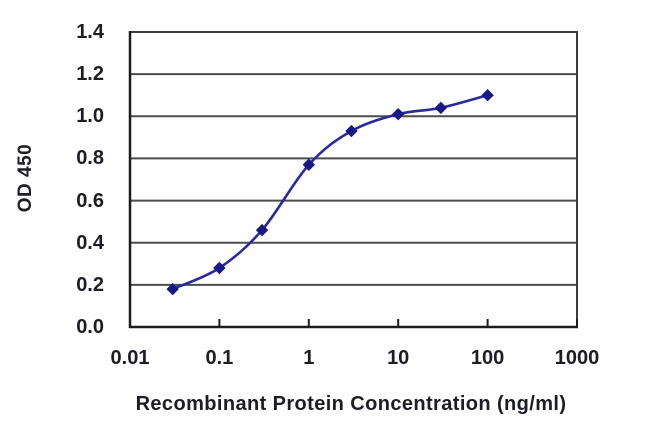 This screenshot has width=650, height=433. I want to click on y-tick-label: 1.4, so click(90, 32).